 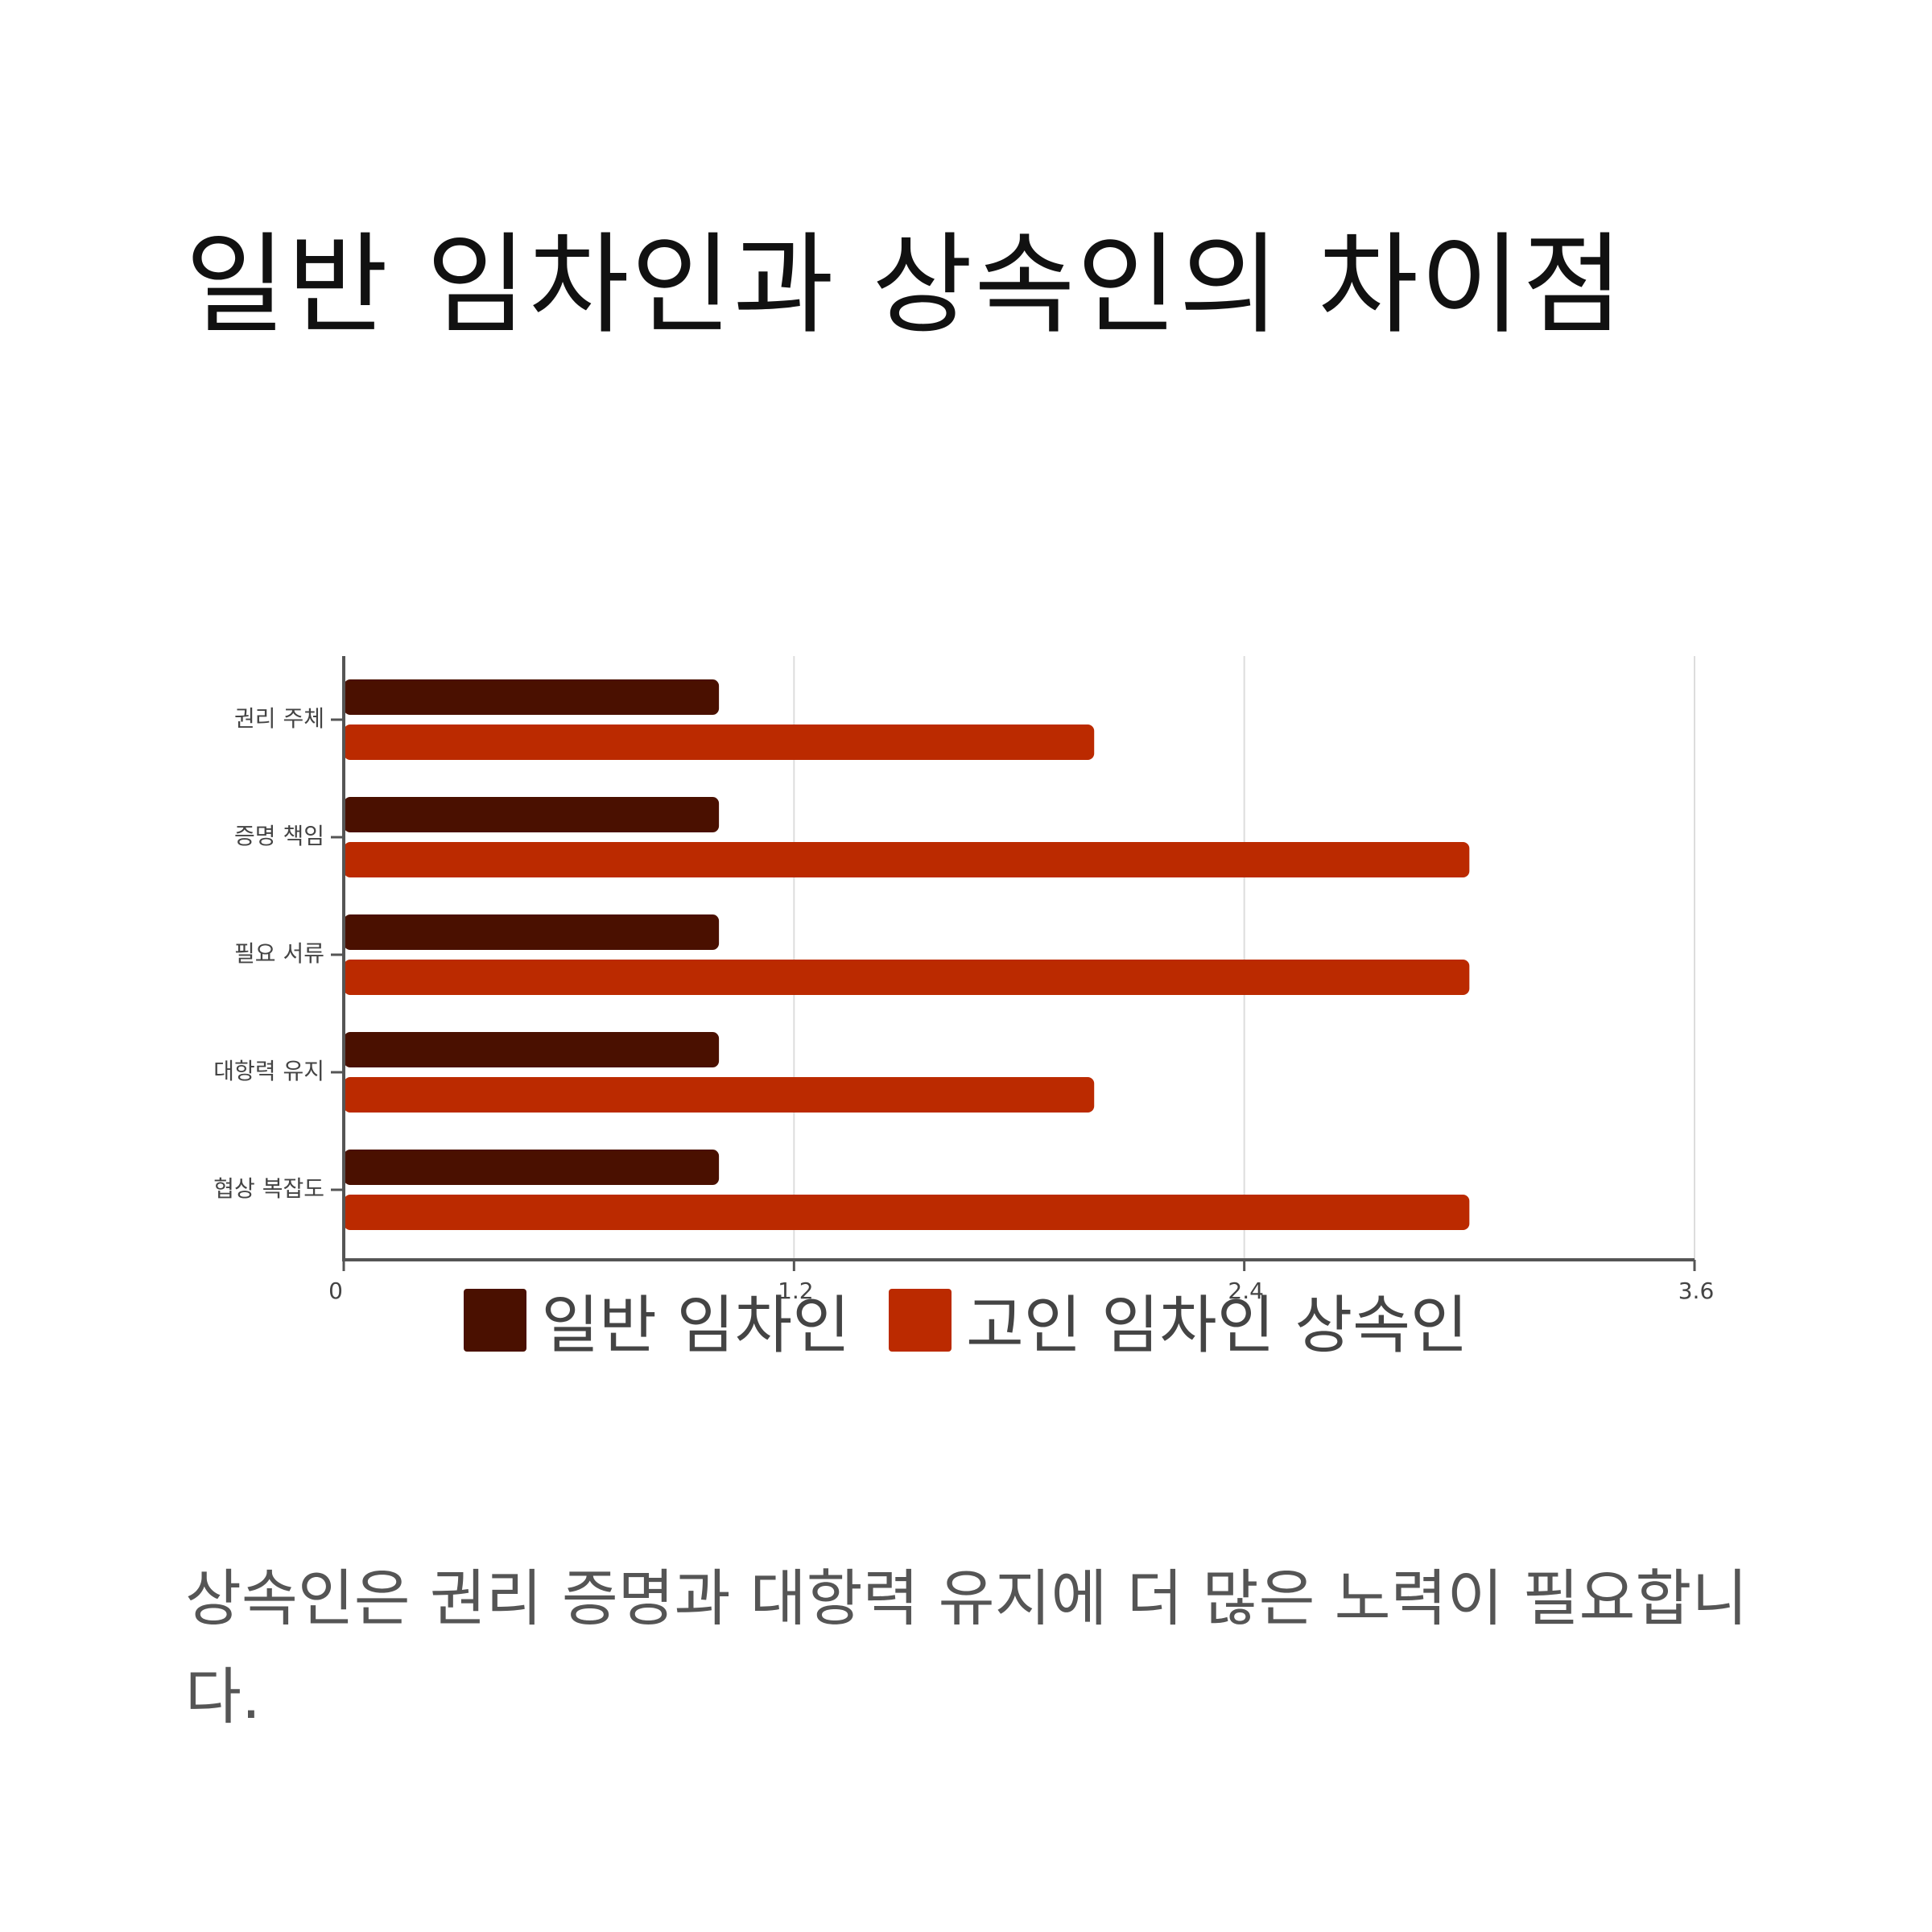 I want to click on x-tick-label: 3.6, so click(x=1696, y=1291).